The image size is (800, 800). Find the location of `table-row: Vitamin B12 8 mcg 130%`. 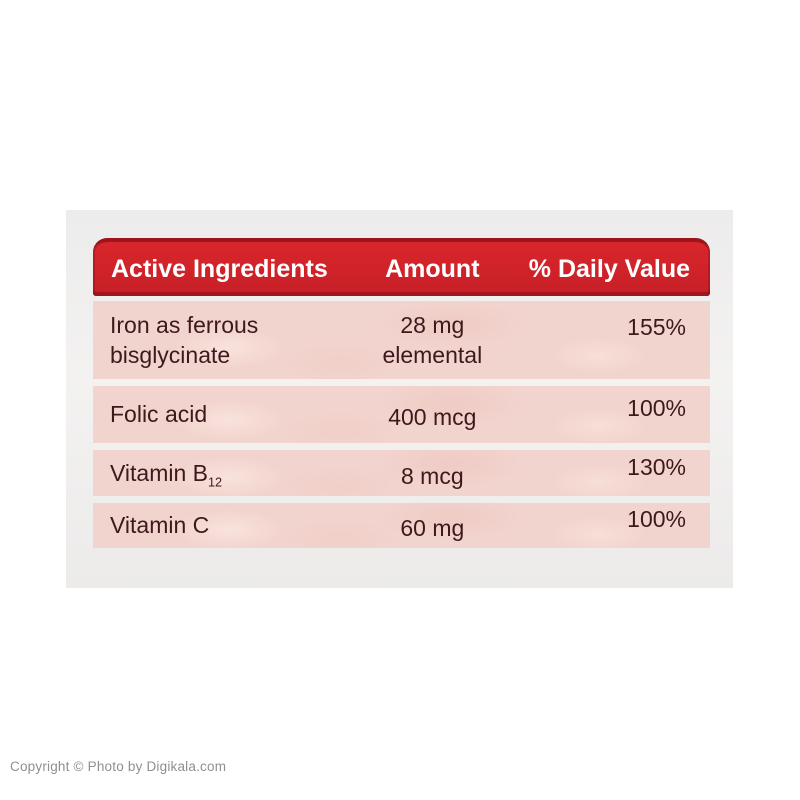

table-row: Vitamin B12 8 mcg 130% is located at coordinates (401, 473).